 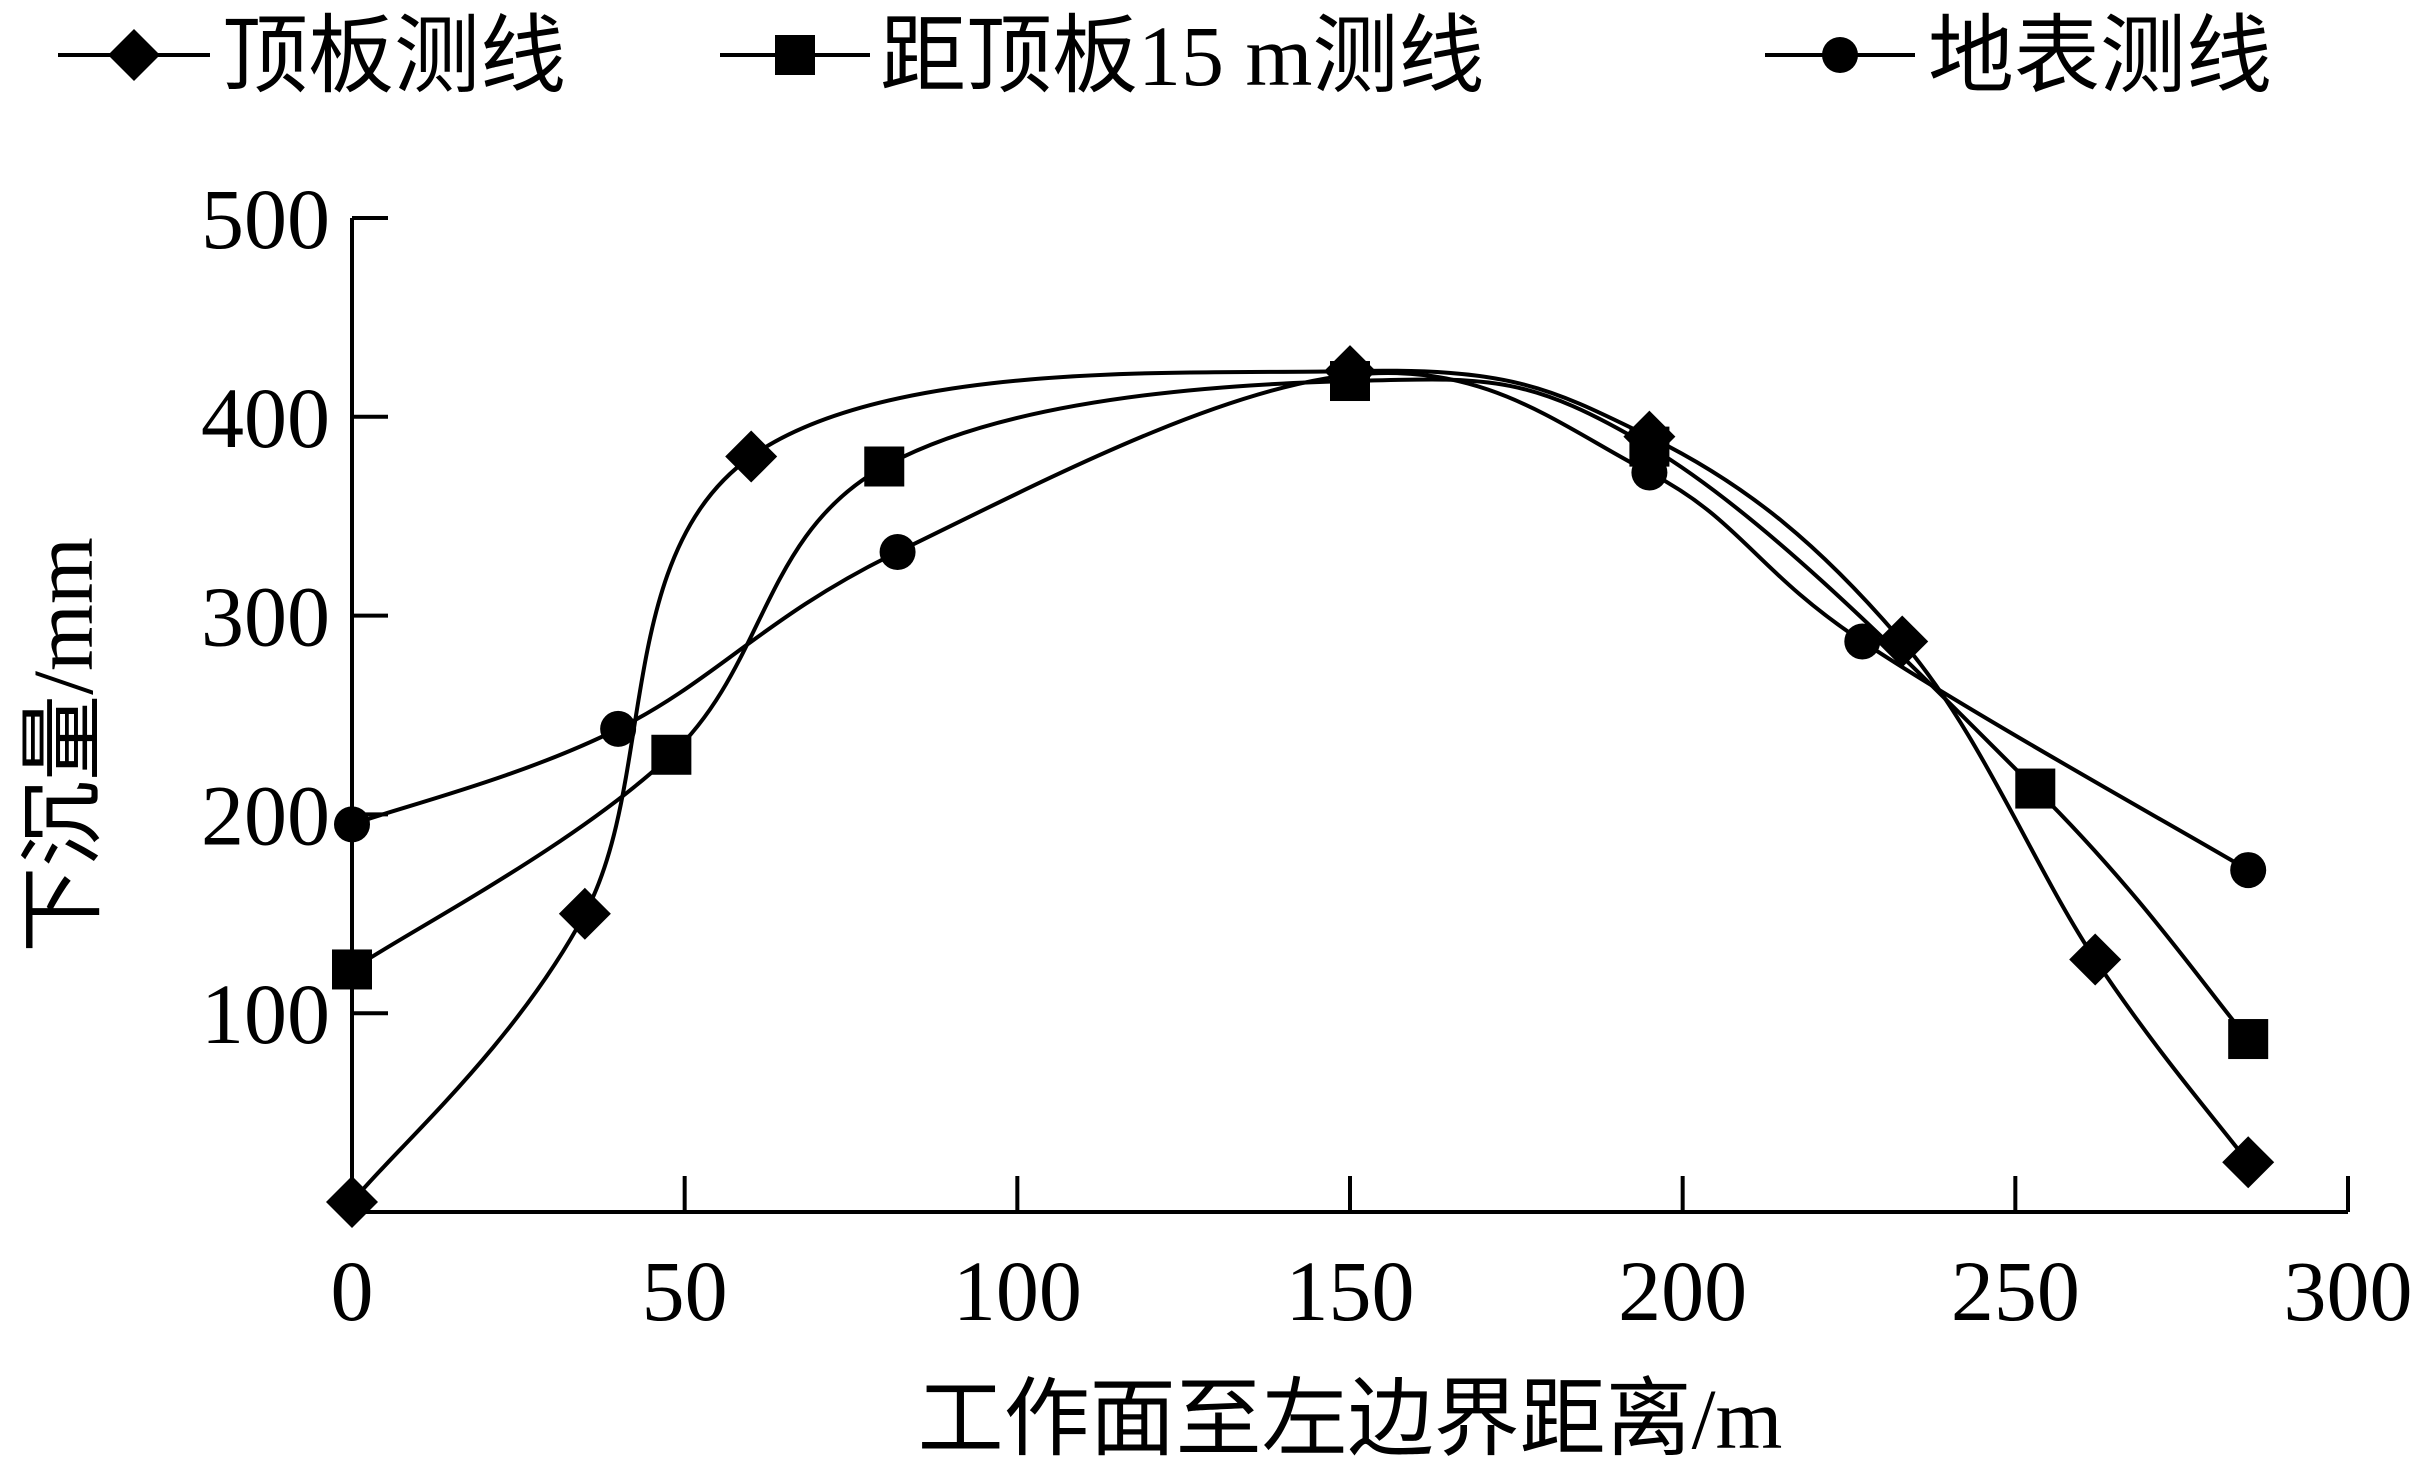 I want to click on legend-label-3: 地表测线, so click(x=2100, y=56).